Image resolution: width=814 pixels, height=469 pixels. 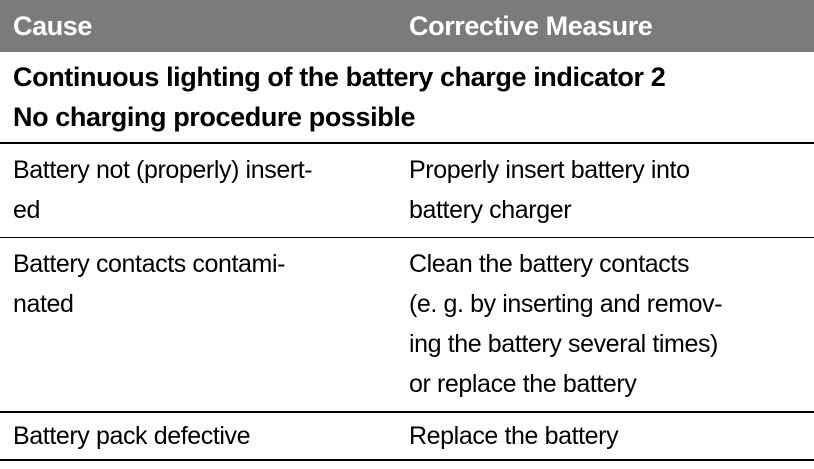 I want to click on section-header-line-2: No charging procedure possible, so click(x=214, y=117).